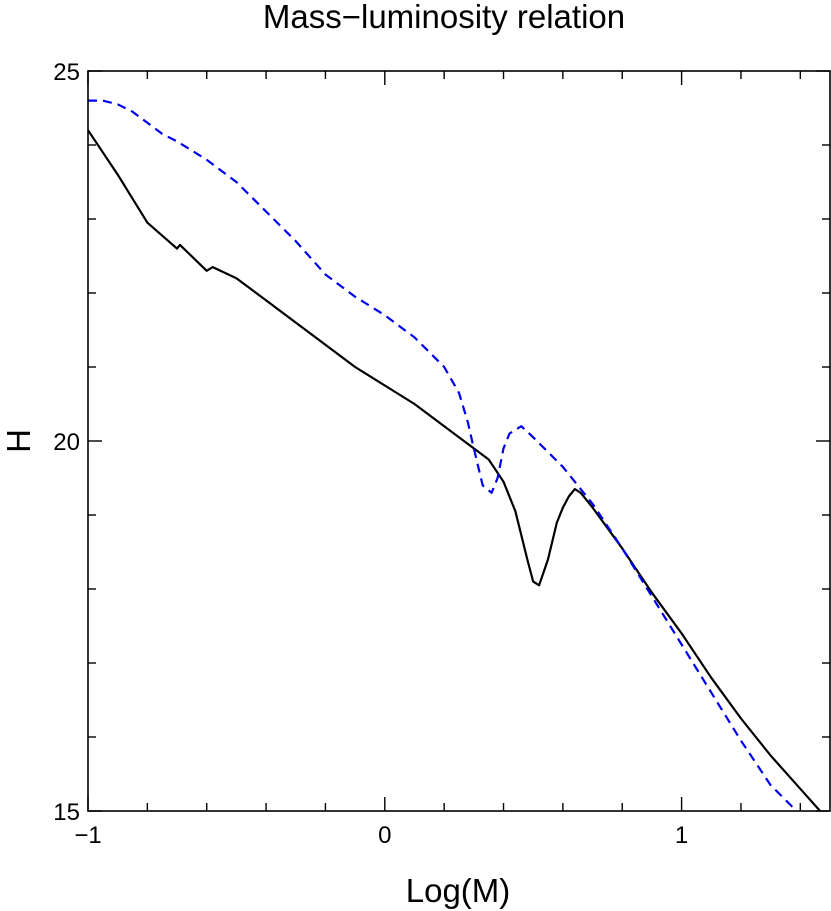 The width and height of the screenshot is (831, 911). What do you see at coordinates (66, 812) in the screenshot?
I see `y-tick-label: 15` at bounding box center [66, 812].